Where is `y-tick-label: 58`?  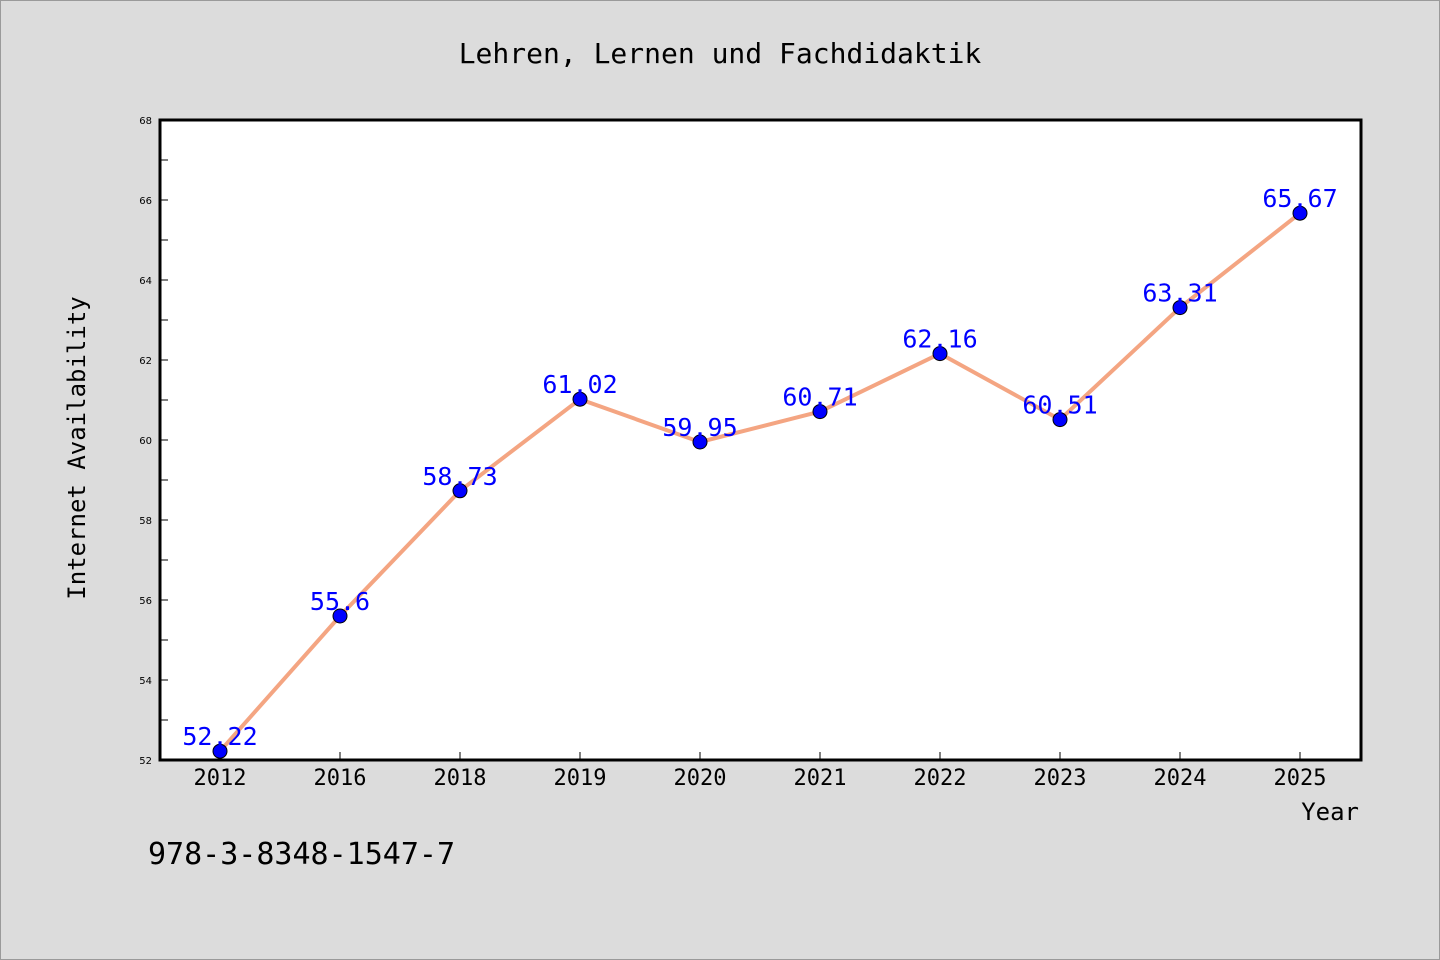 y-tick-label: 58 is located at coordinates (145, 521).